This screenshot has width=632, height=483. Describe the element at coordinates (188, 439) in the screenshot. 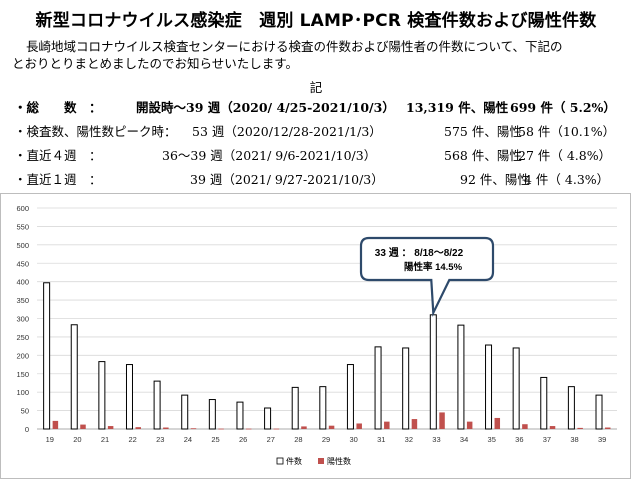

I see `x-tick-label: 24` at that location.